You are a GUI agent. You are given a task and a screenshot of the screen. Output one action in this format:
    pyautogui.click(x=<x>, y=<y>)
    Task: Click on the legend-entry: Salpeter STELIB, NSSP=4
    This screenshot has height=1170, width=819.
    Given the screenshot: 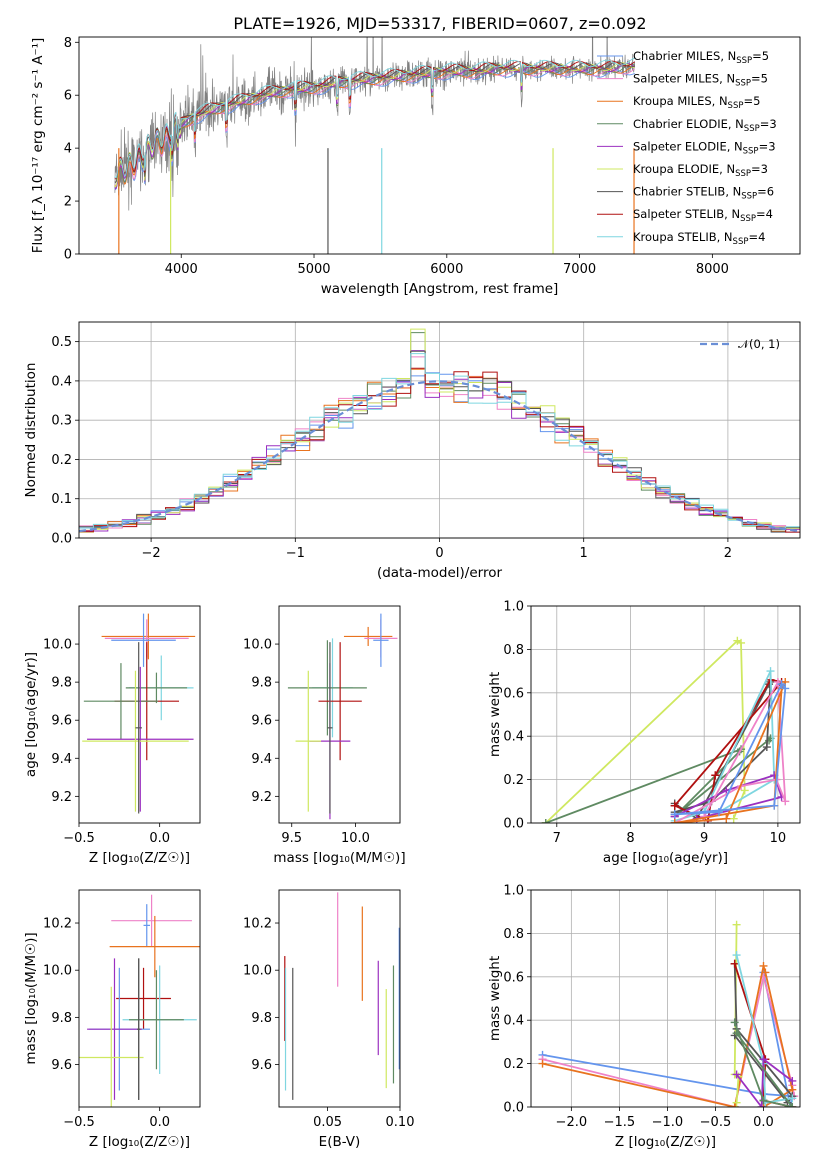 What is the action you would take?
    pyautogui.click(x=703, y=215)
    